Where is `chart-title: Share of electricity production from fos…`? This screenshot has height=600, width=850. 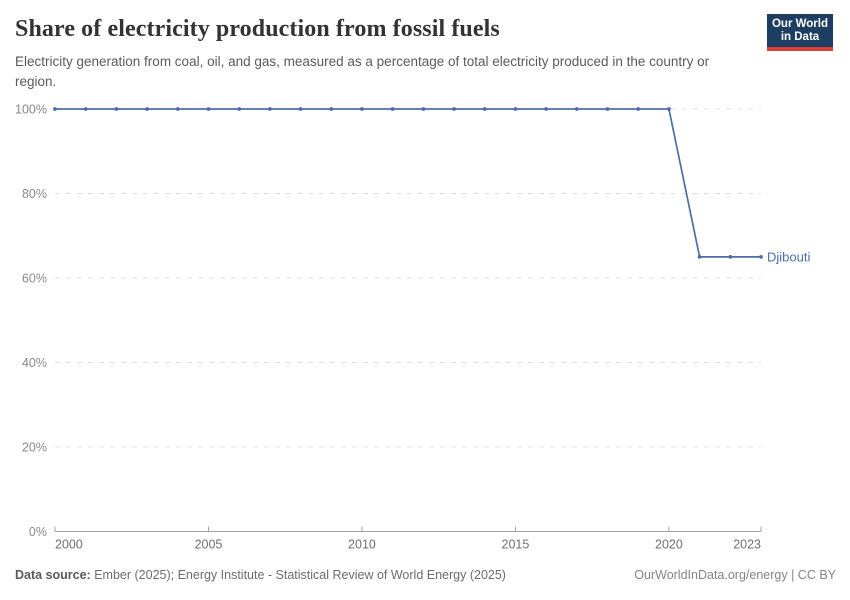 chart-title: Share of electricity production from fos… is located at coordinates (257, 29).